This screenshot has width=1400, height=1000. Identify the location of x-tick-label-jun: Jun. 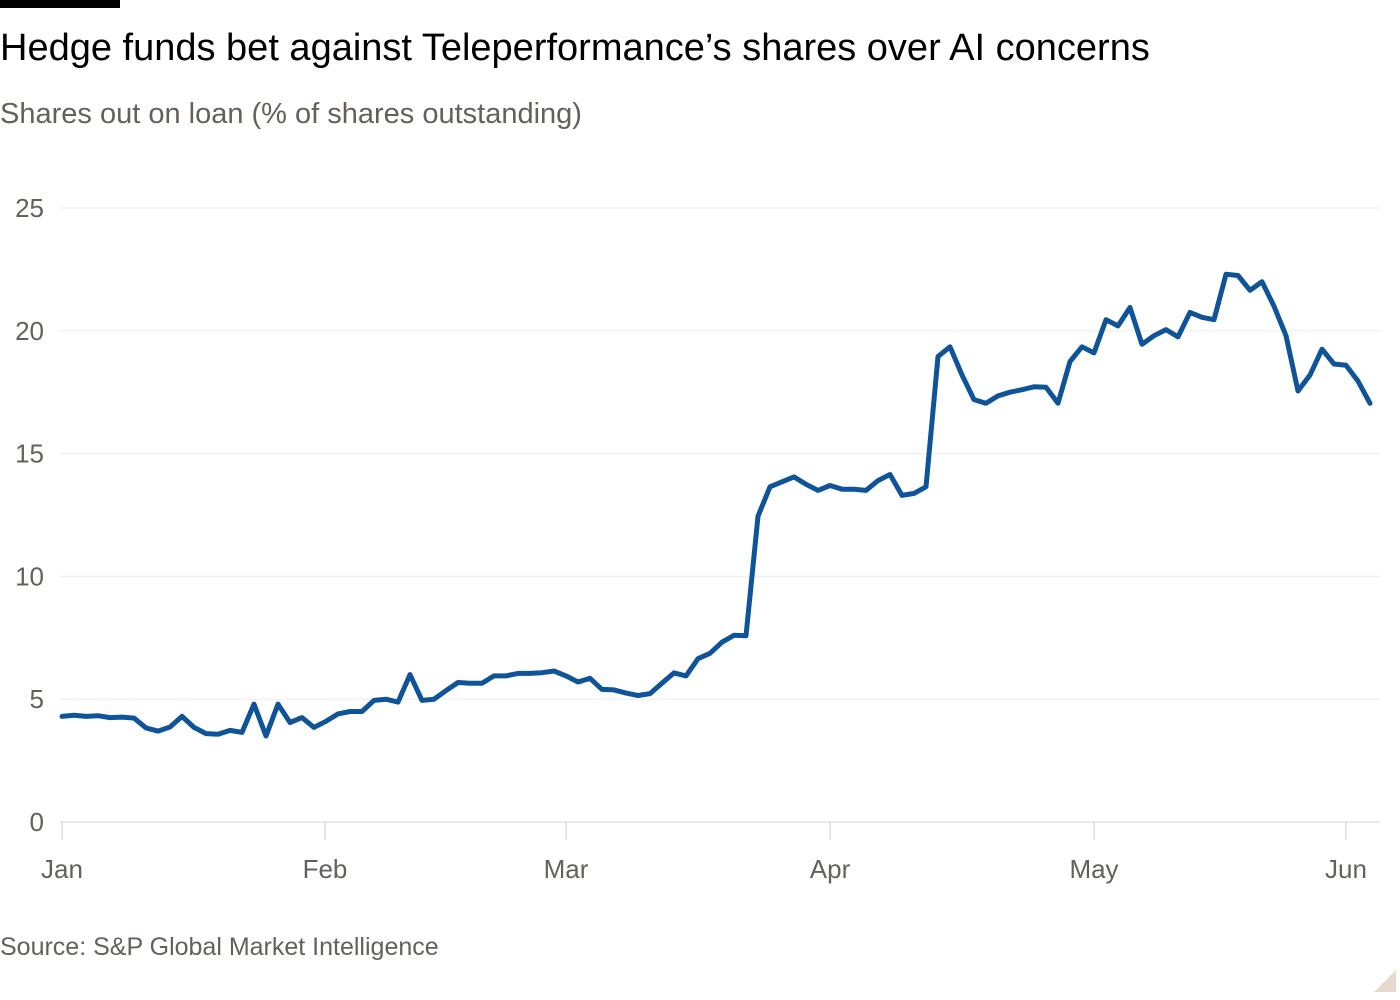
(1346, 869).